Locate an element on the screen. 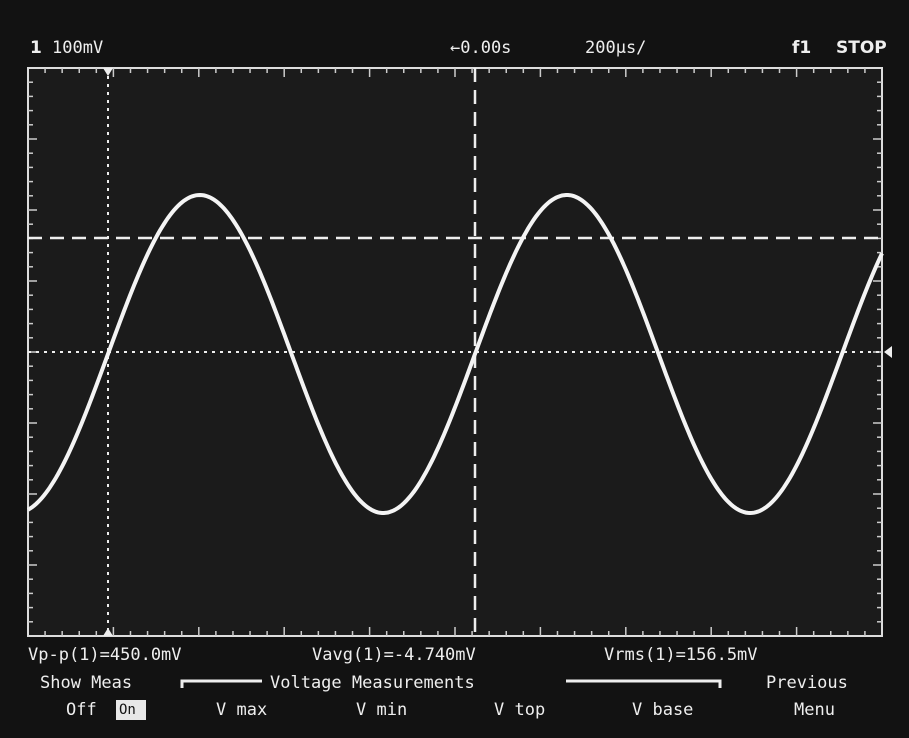 This screenshot has width=909, height=738. time-offset: ←0.00s is located at coordinates (480, 48).